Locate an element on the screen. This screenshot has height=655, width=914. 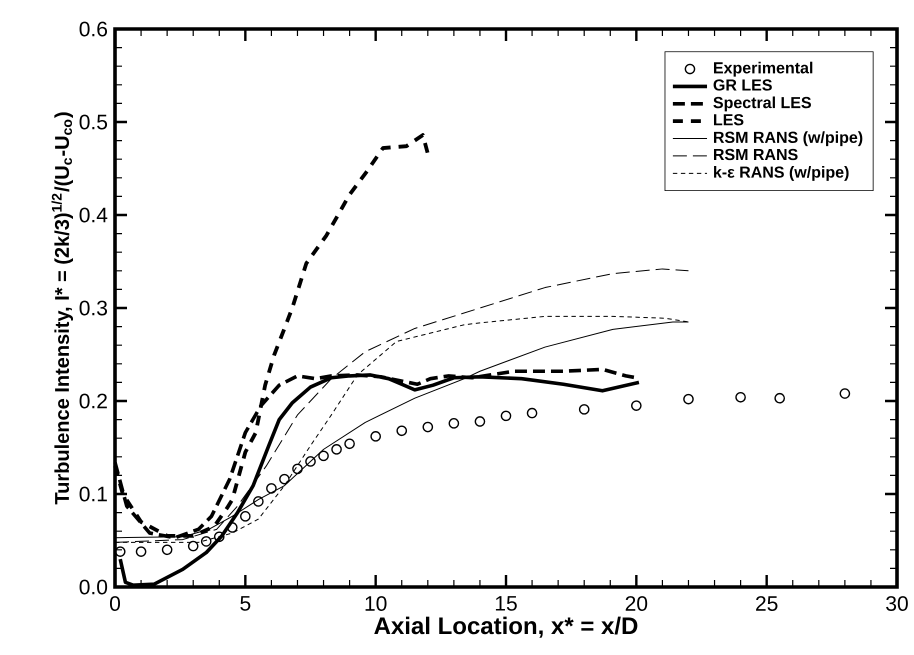
legend-label: GR LES is located at coordinates (743, 85).